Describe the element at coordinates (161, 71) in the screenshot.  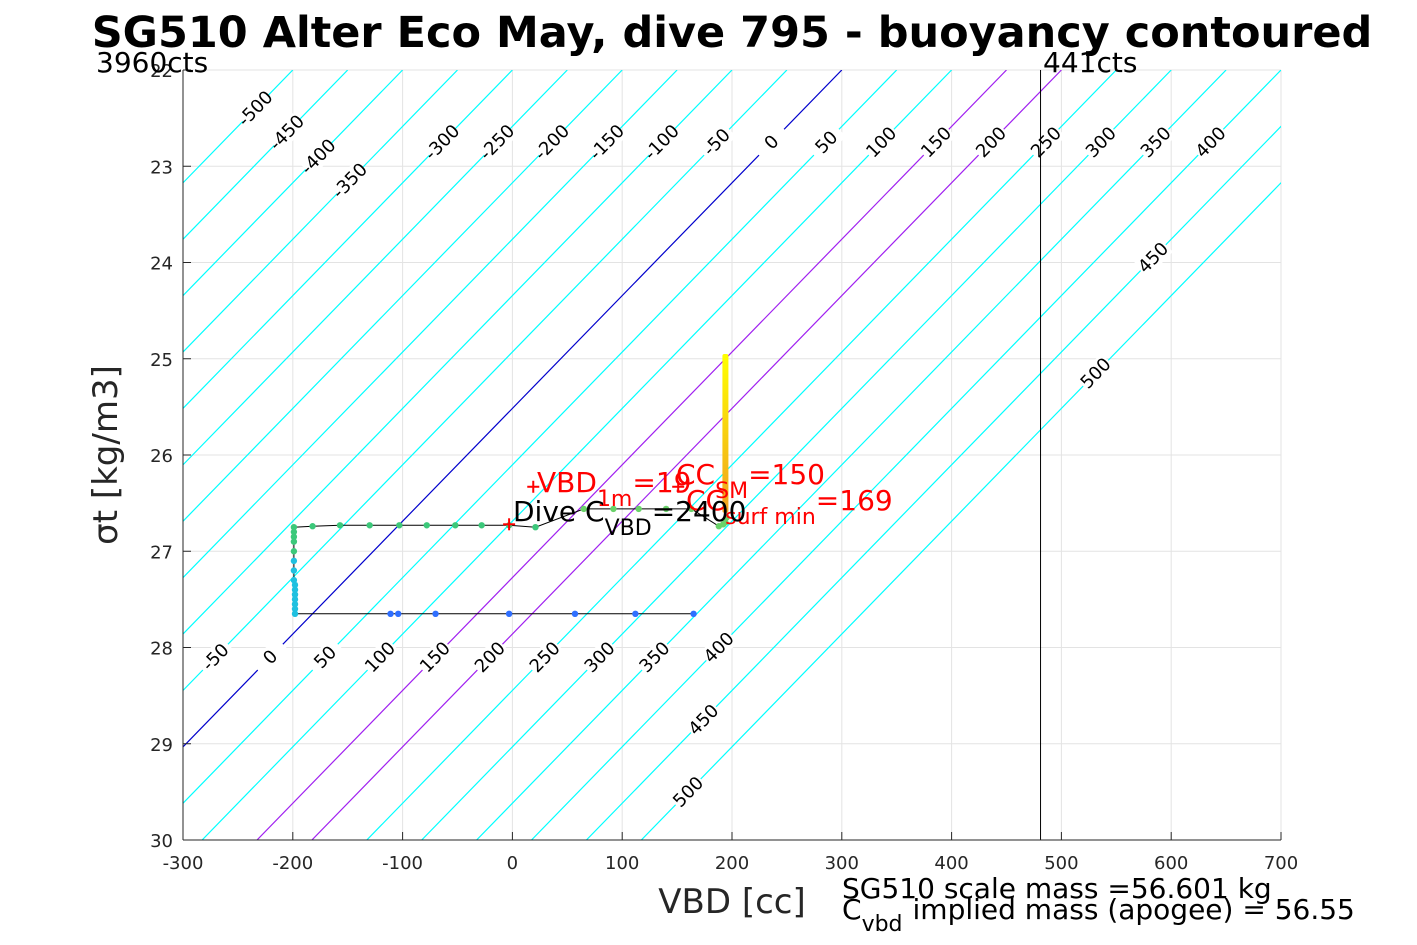
I see `y-tick-label: 22` at that location.